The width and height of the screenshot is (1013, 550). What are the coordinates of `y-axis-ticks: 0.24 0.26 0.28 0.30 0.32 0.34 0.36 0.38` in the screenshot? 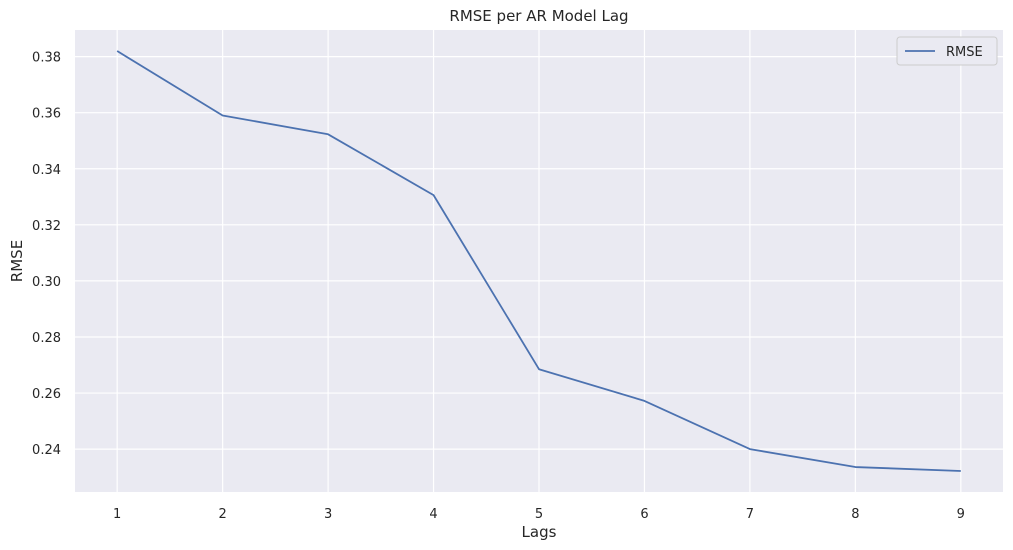 It's located at (46, 254).